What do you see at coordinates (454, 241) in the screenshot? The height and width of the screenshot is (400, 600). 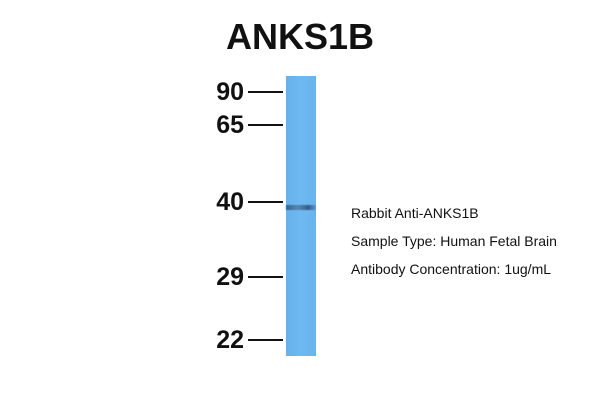 I see `sample-type-label: Sample Type: Human Fetal Brain` at bounding box center [454, 241].